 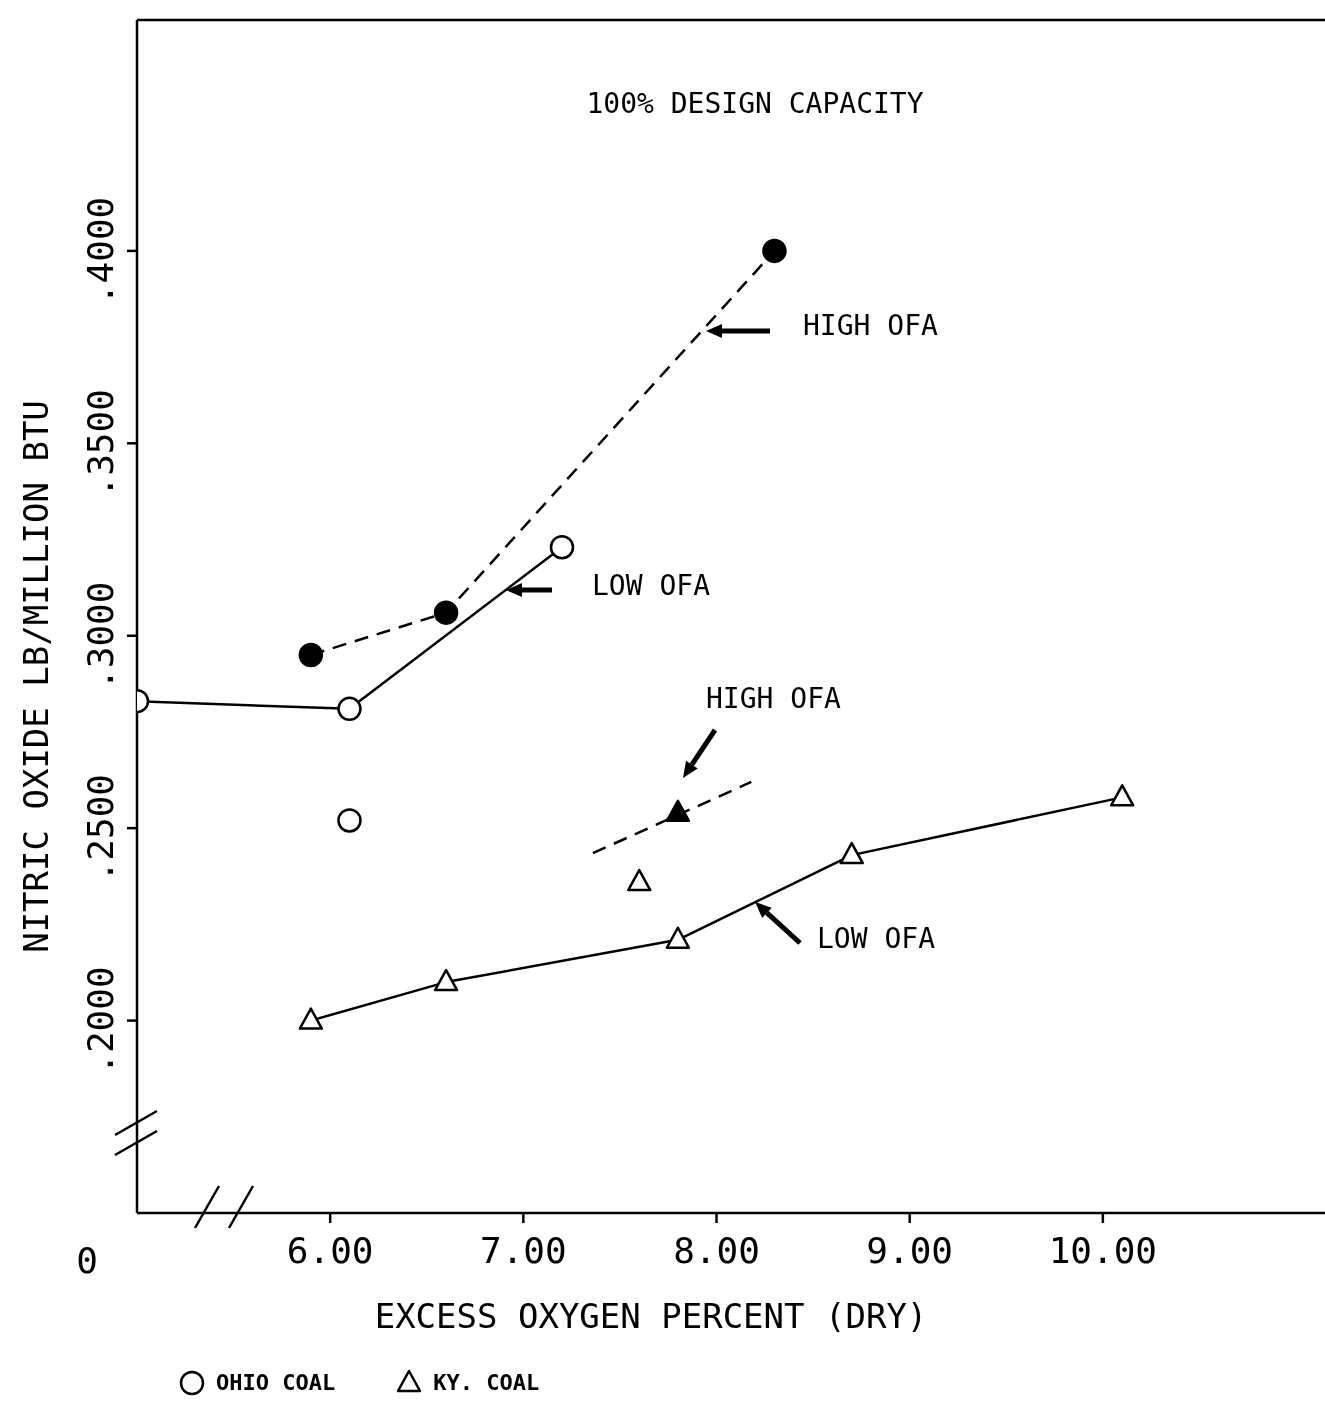 What do you see at coordinates (100, 828) in the screenshot?
I see `y-tick-label: .2500` at bounding box center [100, 828].